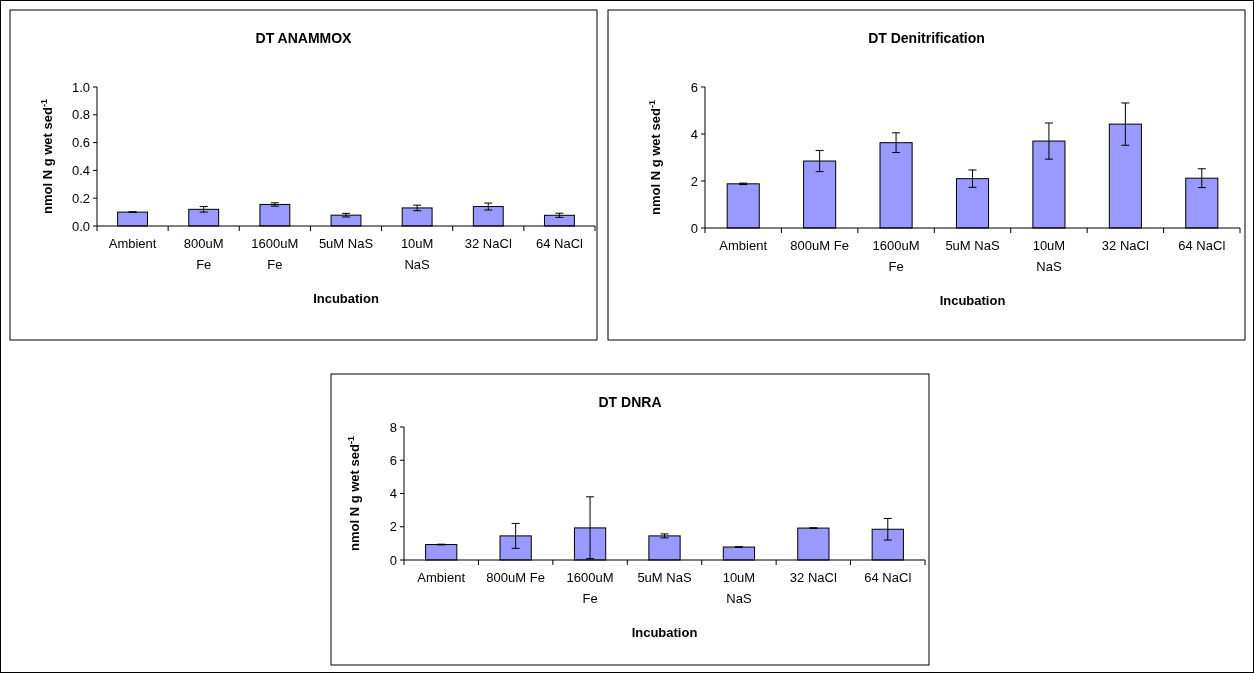 The image size is (1254, 673). I want to click on y-tick-label: 0.2, so click(80, 198).